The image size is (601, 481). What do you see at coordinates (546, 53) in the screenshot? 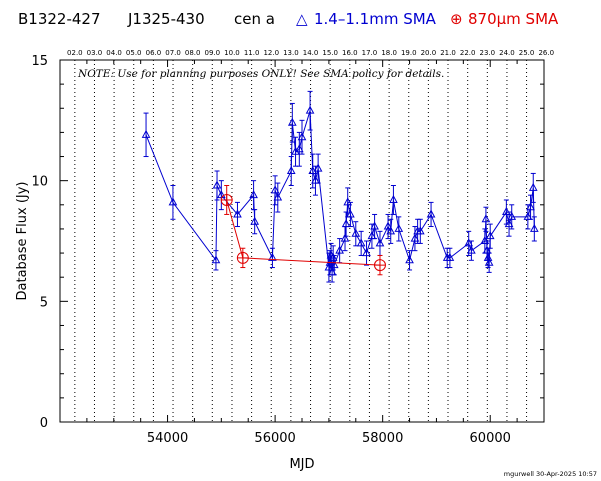
I see `top-year-tick-label: 26.0` at bounding box center [546, 53].